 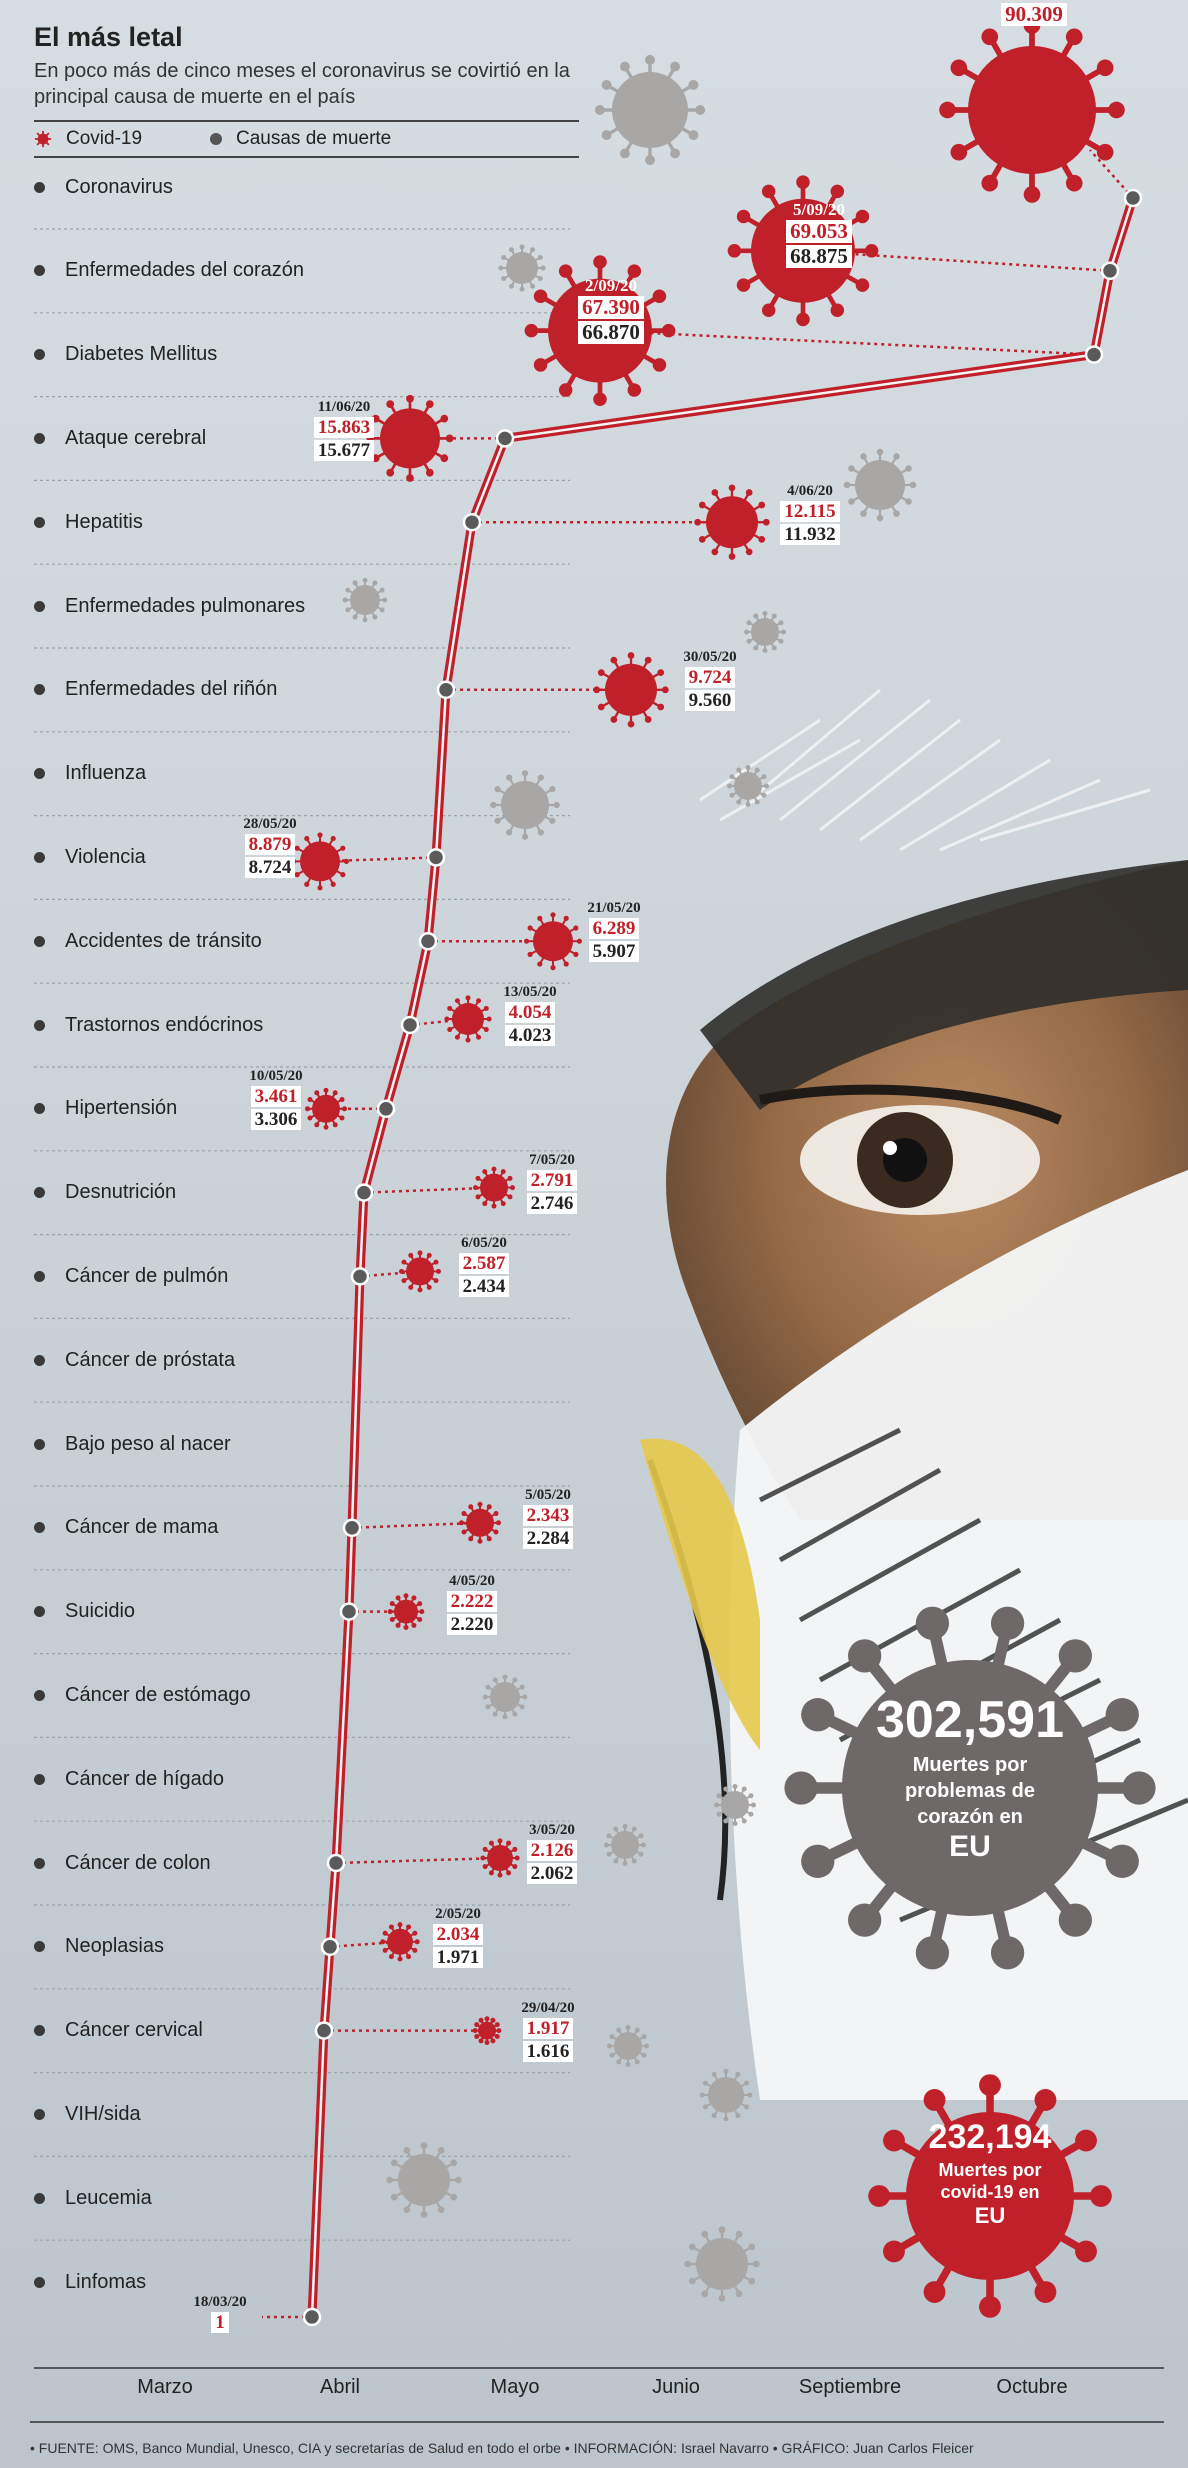 I want to click on cause-label: Coronavirus, so click(x=119, y=186).